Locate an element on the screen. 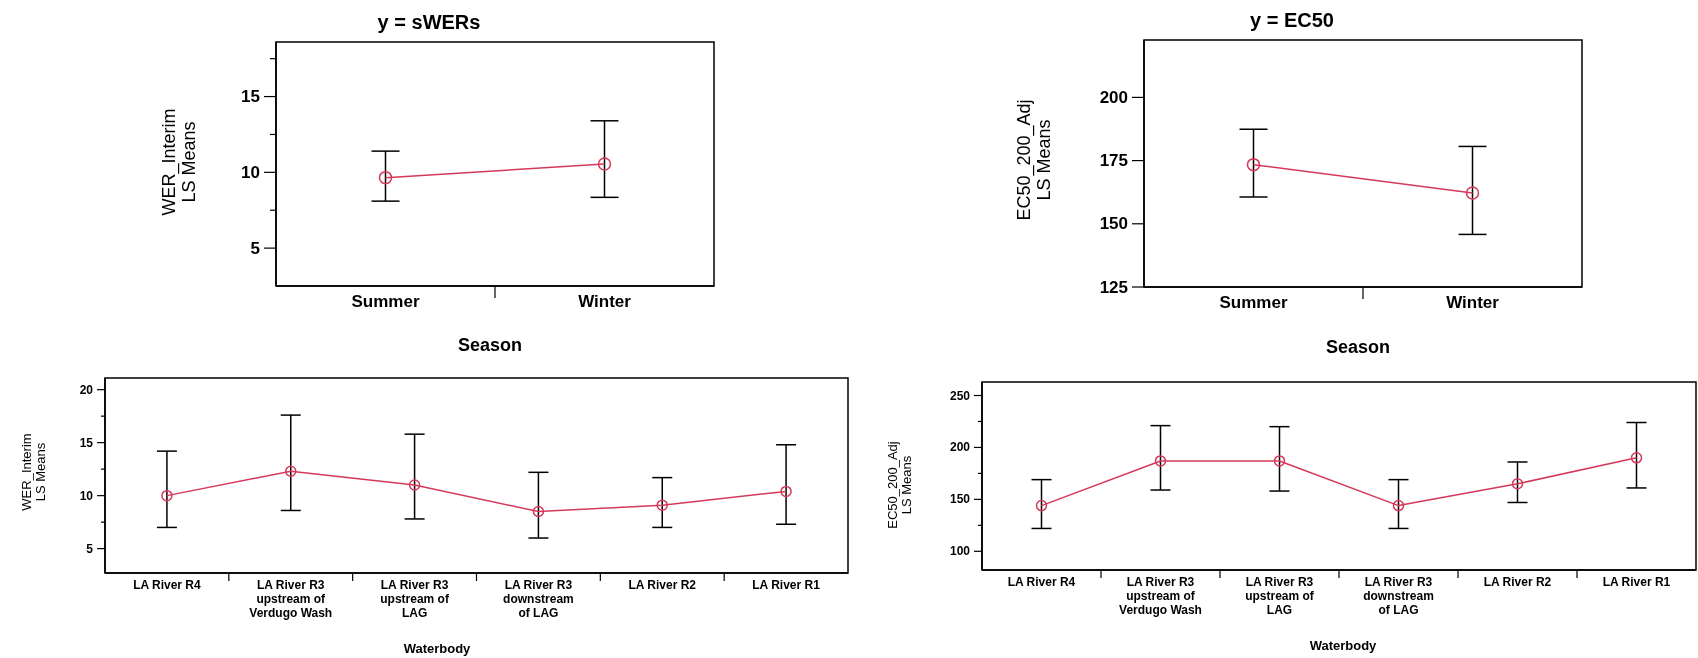 The width and height of the screenshot is (1698, 658). chart-title: y = EC50 is located at coordinates (1292, 20).